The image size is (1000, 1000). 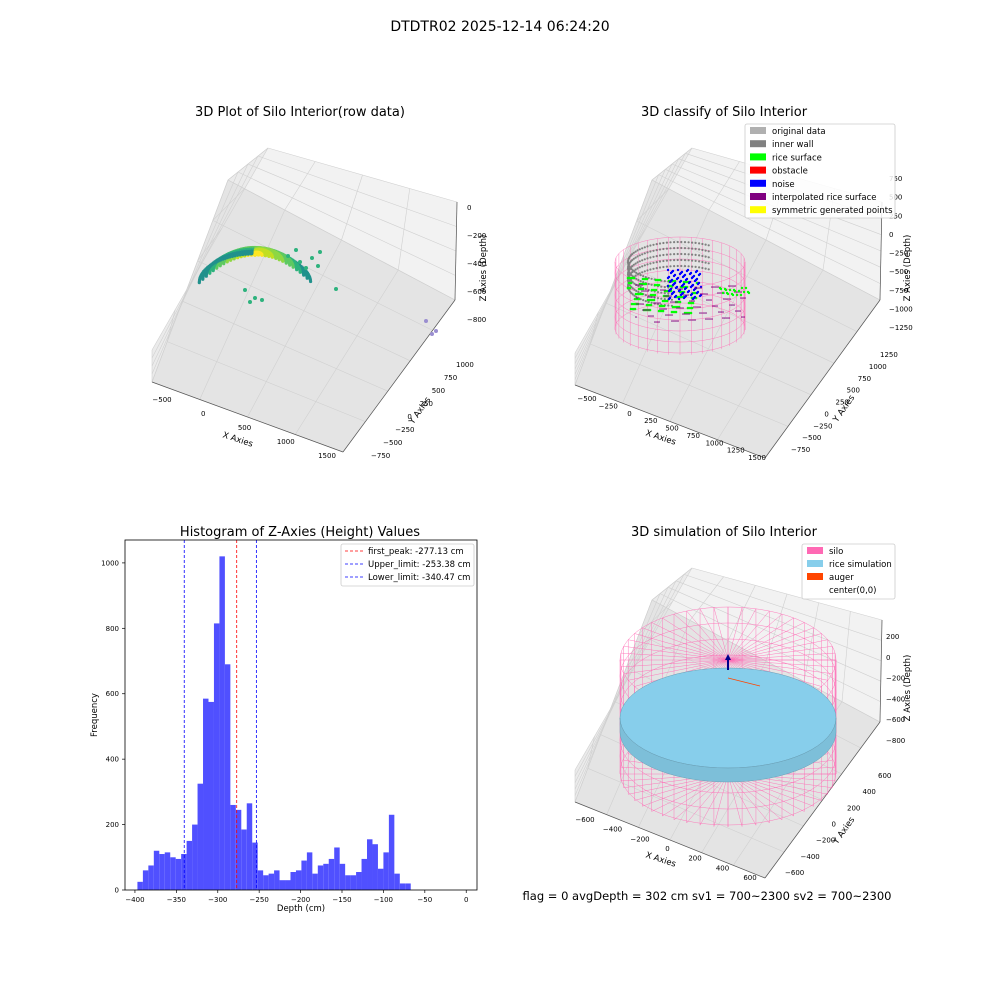 What do you see at coordinates (244, 428) in the screenshot?
I see `panel-raw-x-ticks: −500 0 500 1000 1500` at bounding box center [244, 428].